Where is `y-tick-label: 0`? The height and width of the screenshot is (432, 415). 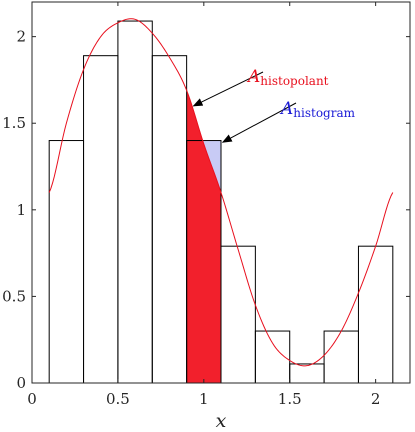
y-tick-label: 0 is located at coordinates (21, 383).